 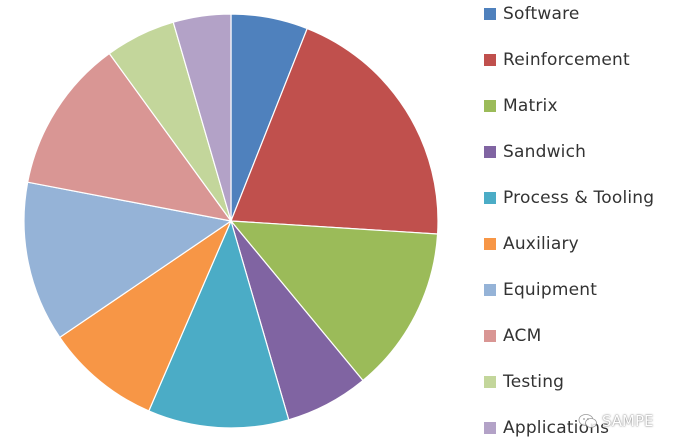 What do you see at coordinates (490, 290) in the screenshot?
I see `legend-swatch-equipment` at bounding box center [490, 290].